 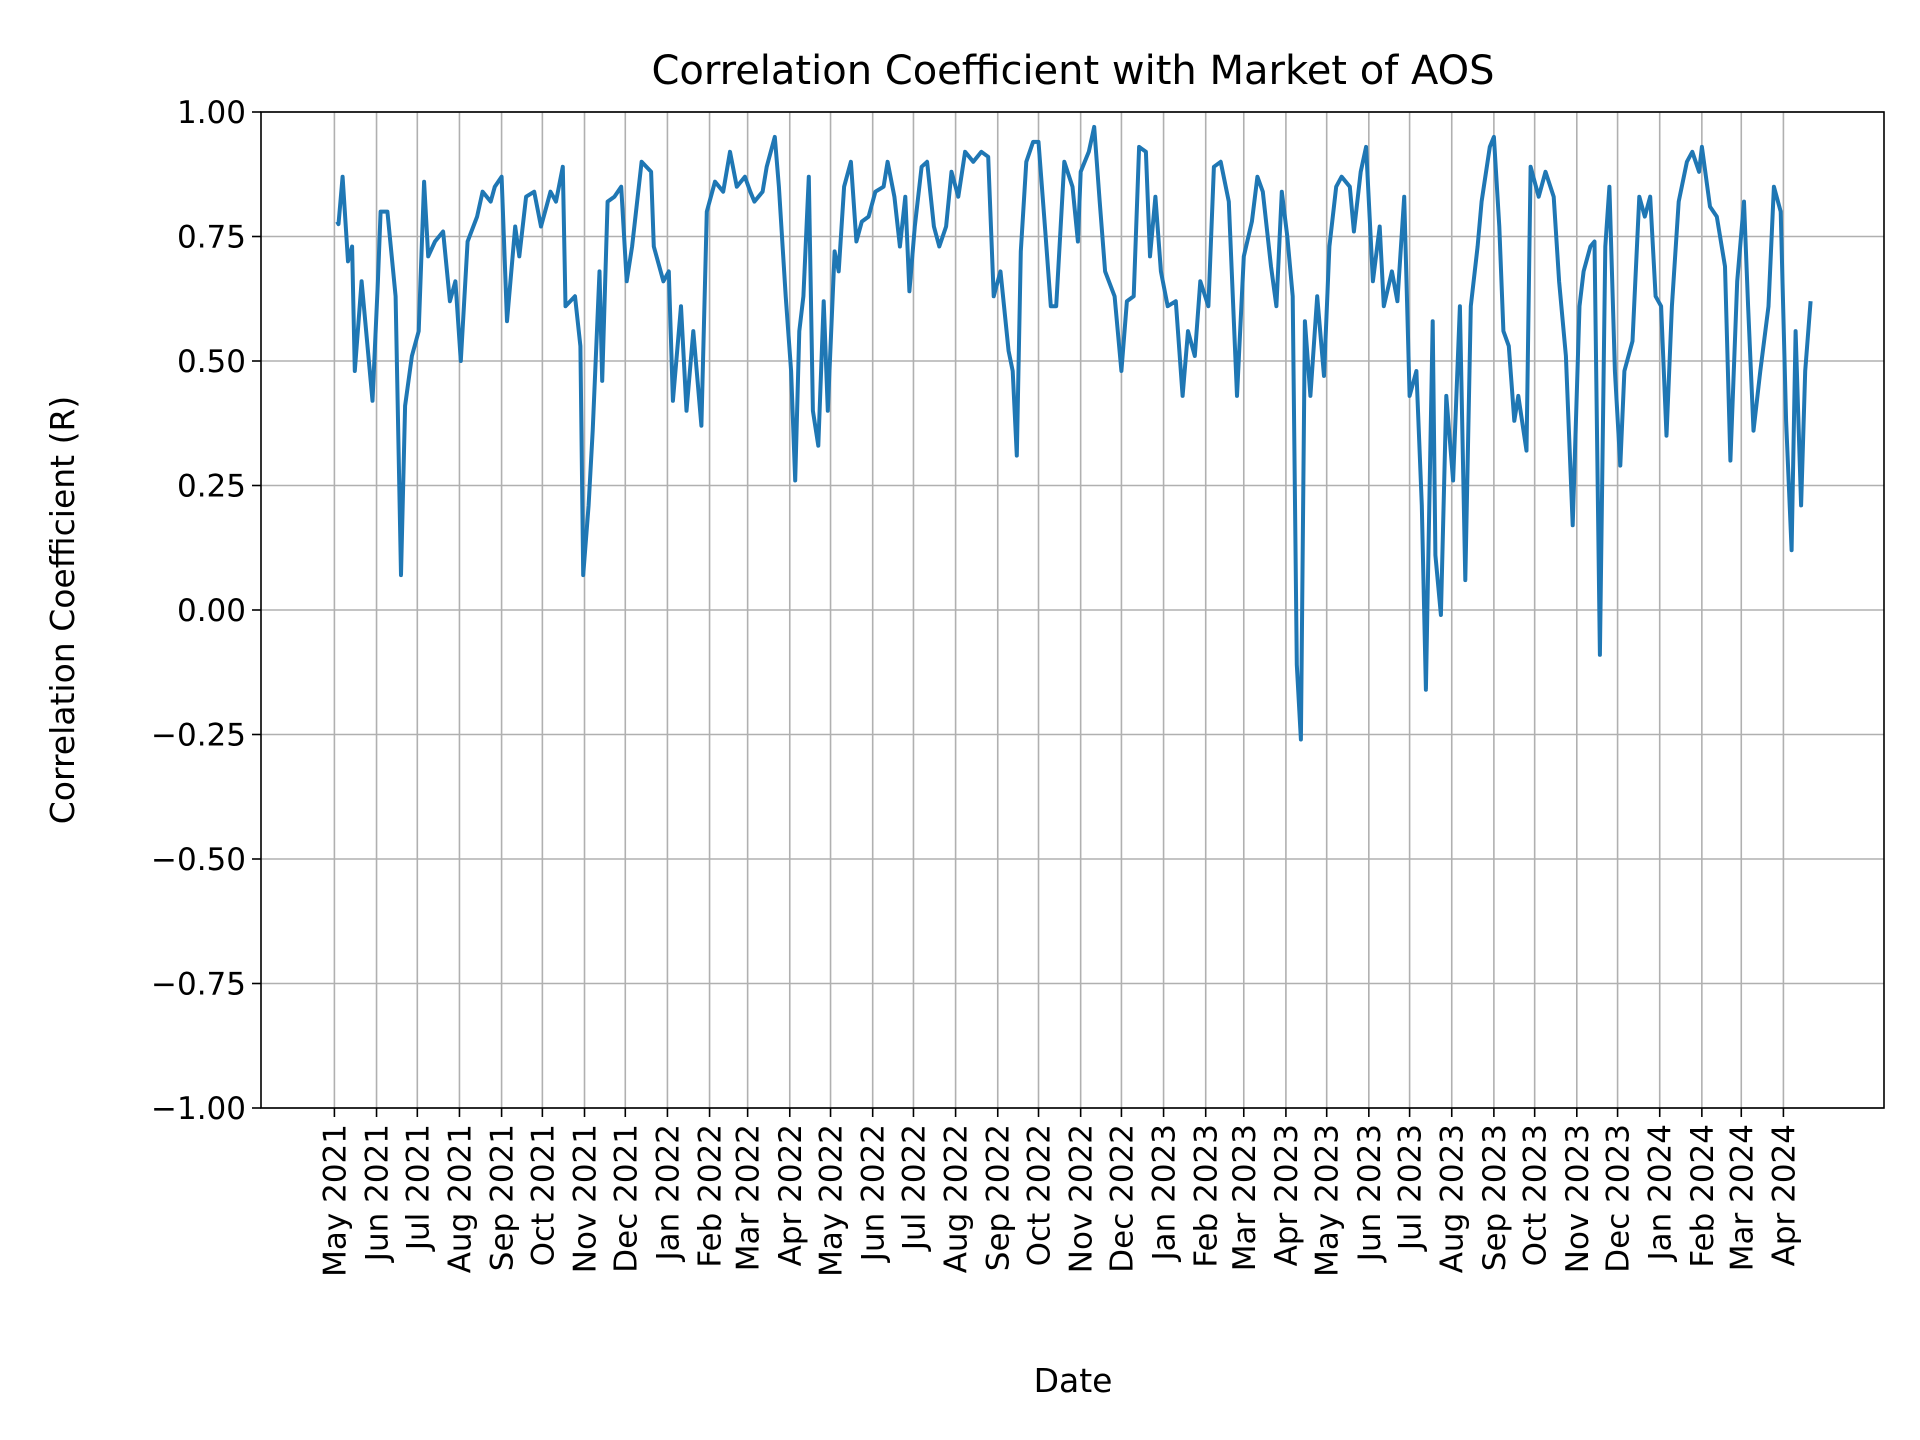 I want to click on x-tick-label: May 2021, so click(x=335, y=1200).